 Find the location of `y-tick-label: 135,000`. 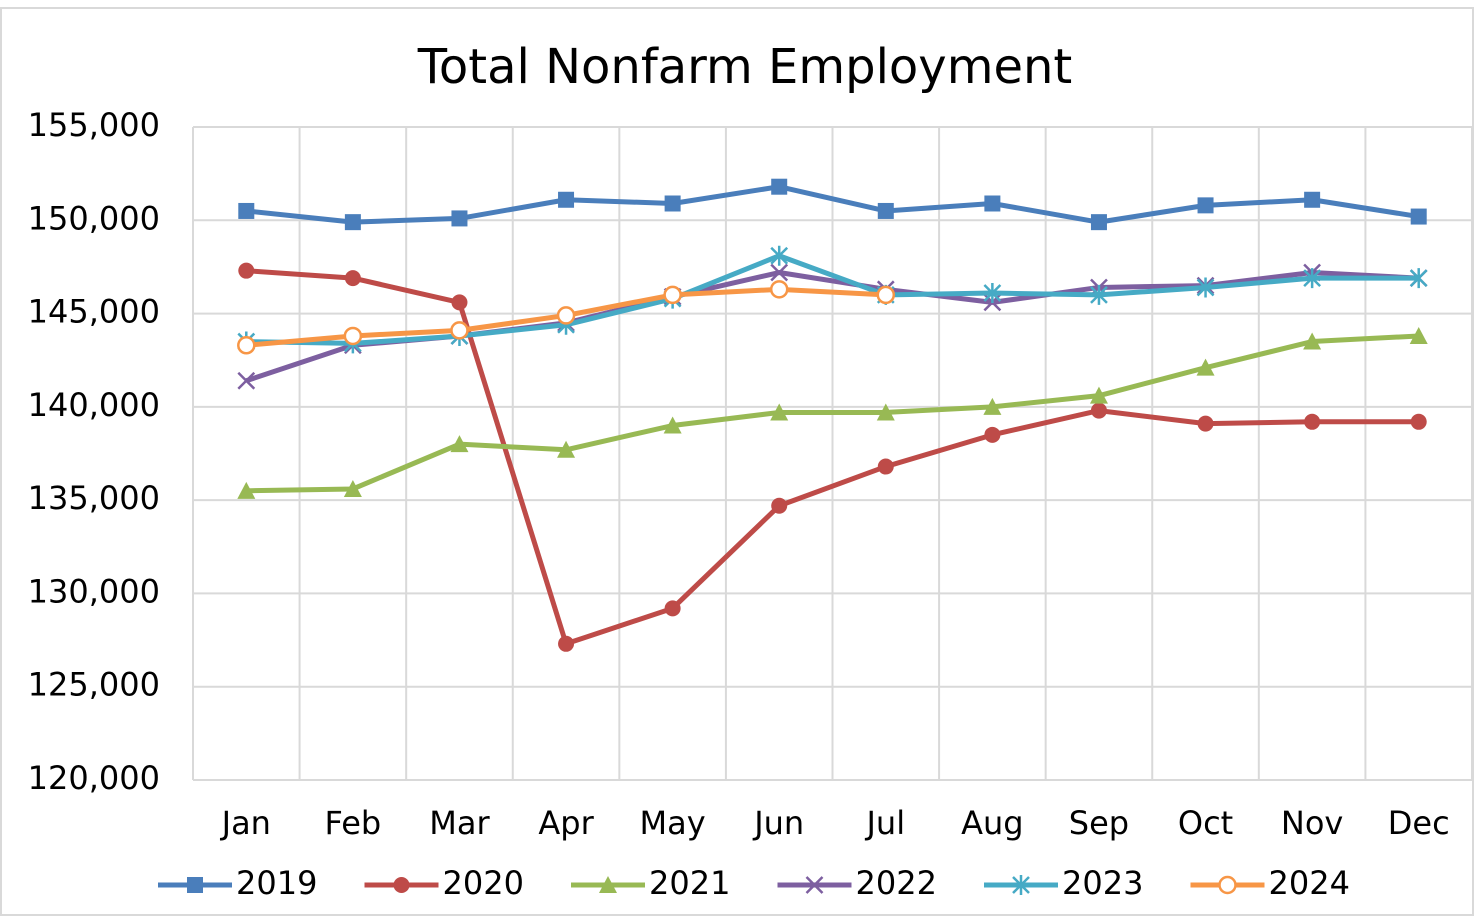

y-tick-label: 135,000 is located at coordinates (94, 498).